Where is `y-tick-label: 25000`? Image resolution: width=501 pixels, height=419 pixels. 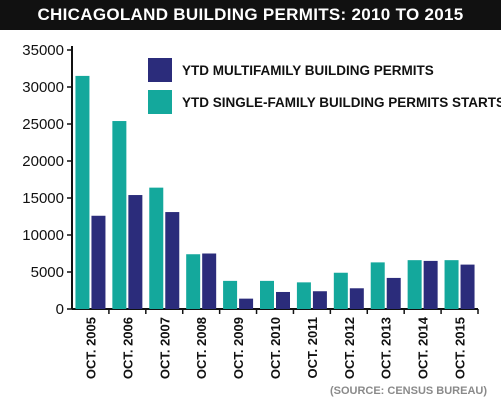
y-tick-label: 25000 is located at coordinates (43, 124).